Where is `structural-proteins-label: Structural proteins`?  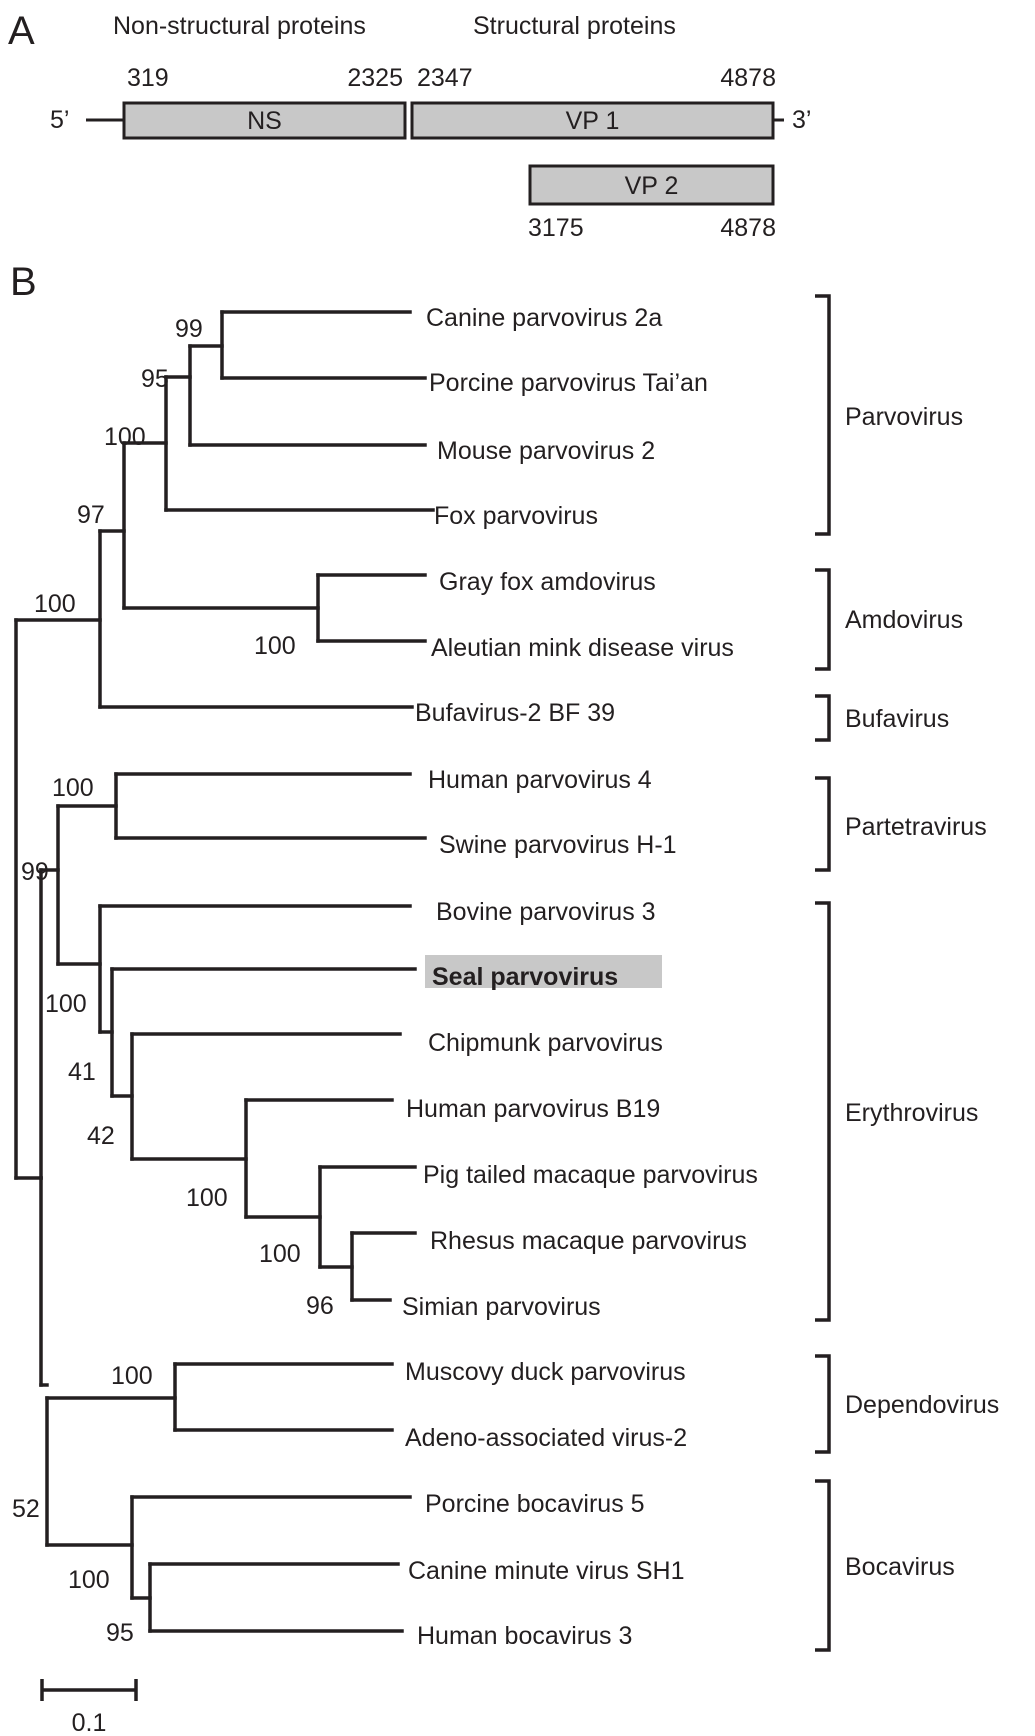
structural-proteins-label: Structural proteins is located at coordinates (574, 26).